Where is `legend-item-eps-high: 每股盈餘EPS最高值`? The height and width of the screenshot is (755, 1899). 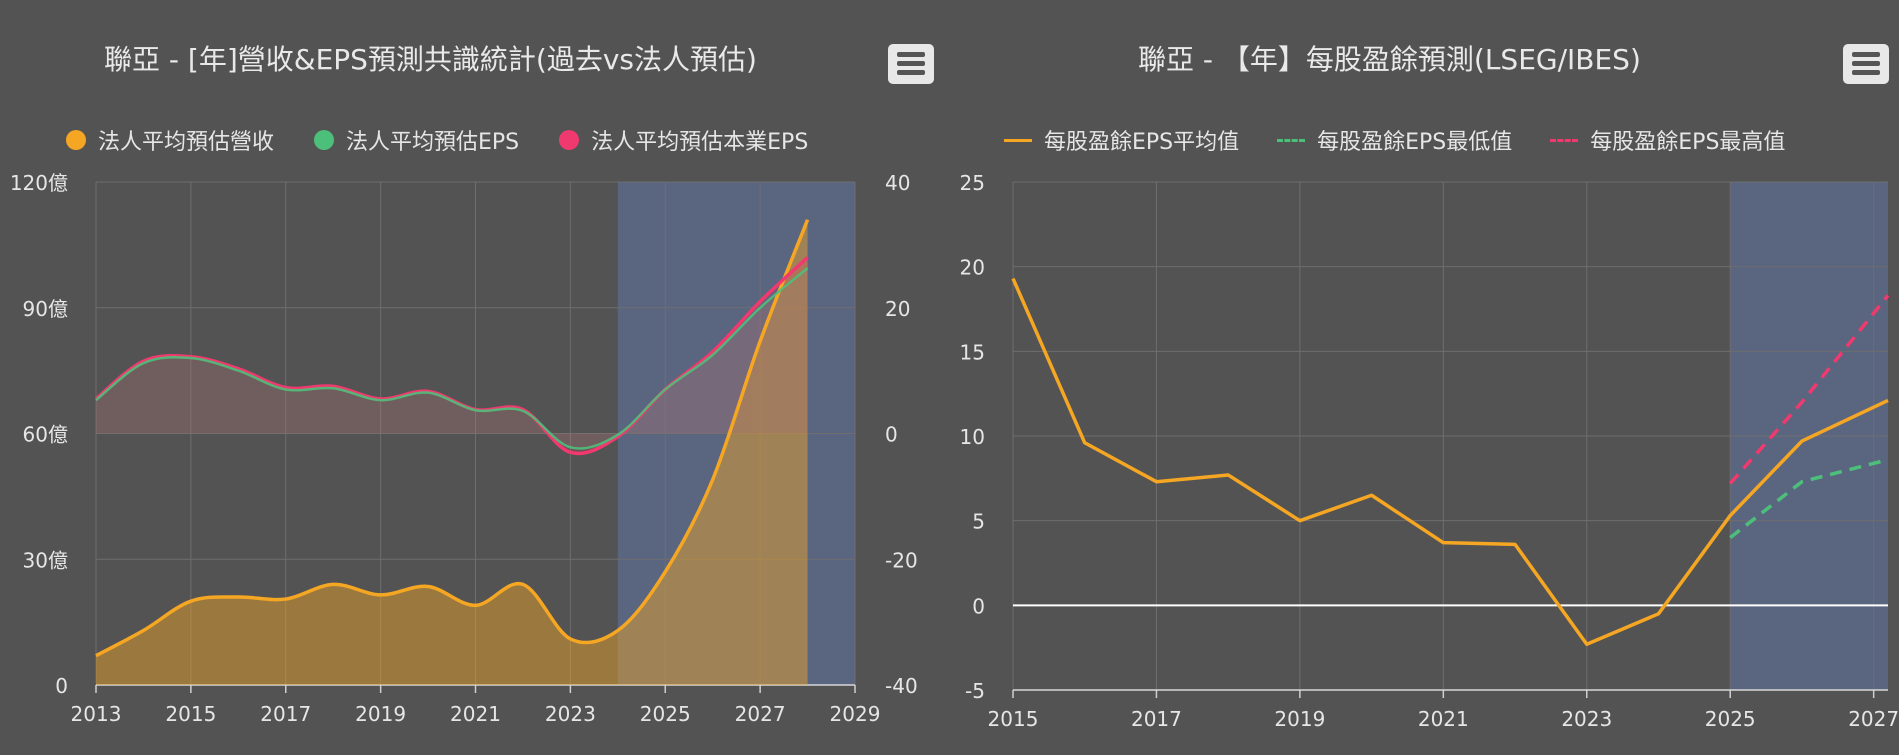 legend-item-eps-high: 每股盈餘EPS最高值 is located at coordinates (1667, 140).